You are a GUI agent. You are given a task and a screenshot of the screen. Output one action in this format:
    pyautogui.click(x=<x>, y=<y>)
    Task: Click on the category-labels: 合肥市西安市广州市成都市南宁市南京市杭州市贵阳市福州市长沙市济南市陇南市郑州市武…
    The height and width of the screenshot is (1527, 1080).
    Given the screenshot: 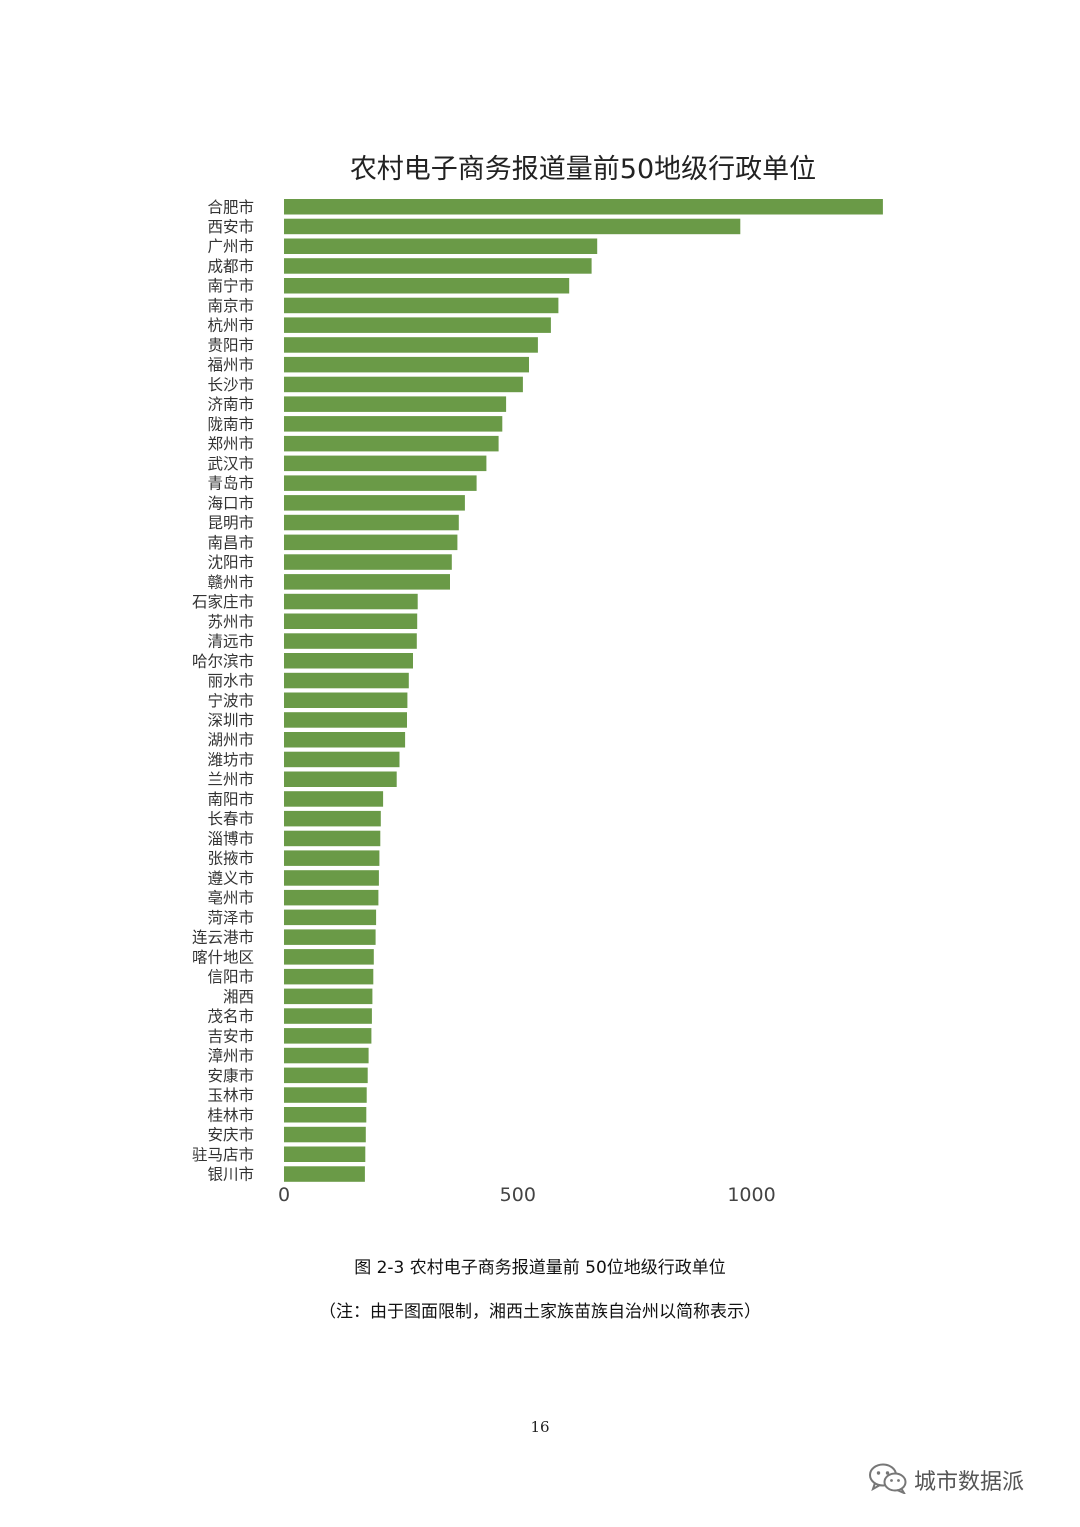 What is the action you would take?
    pyautogui.click(x=223, y=690)
    